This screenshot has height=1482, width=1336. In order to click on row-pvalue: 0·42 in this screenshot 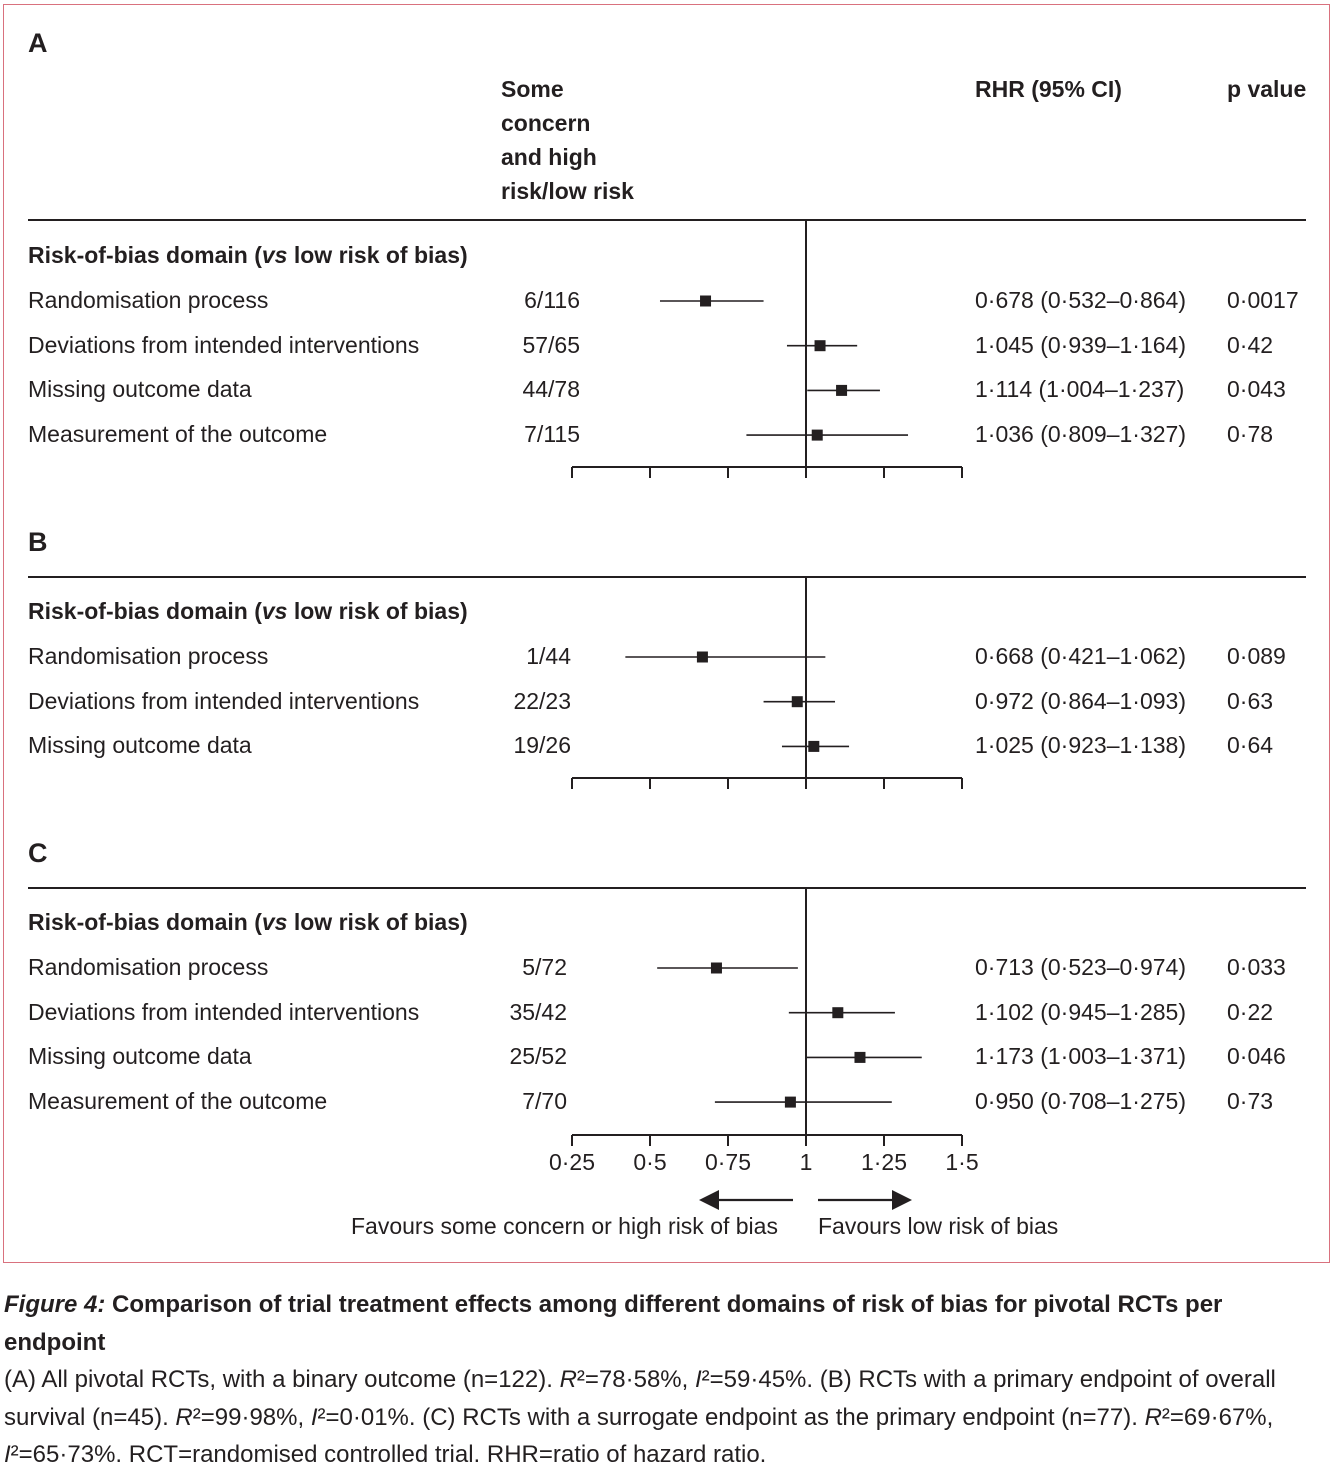, I will do `click(1250, 344)`.